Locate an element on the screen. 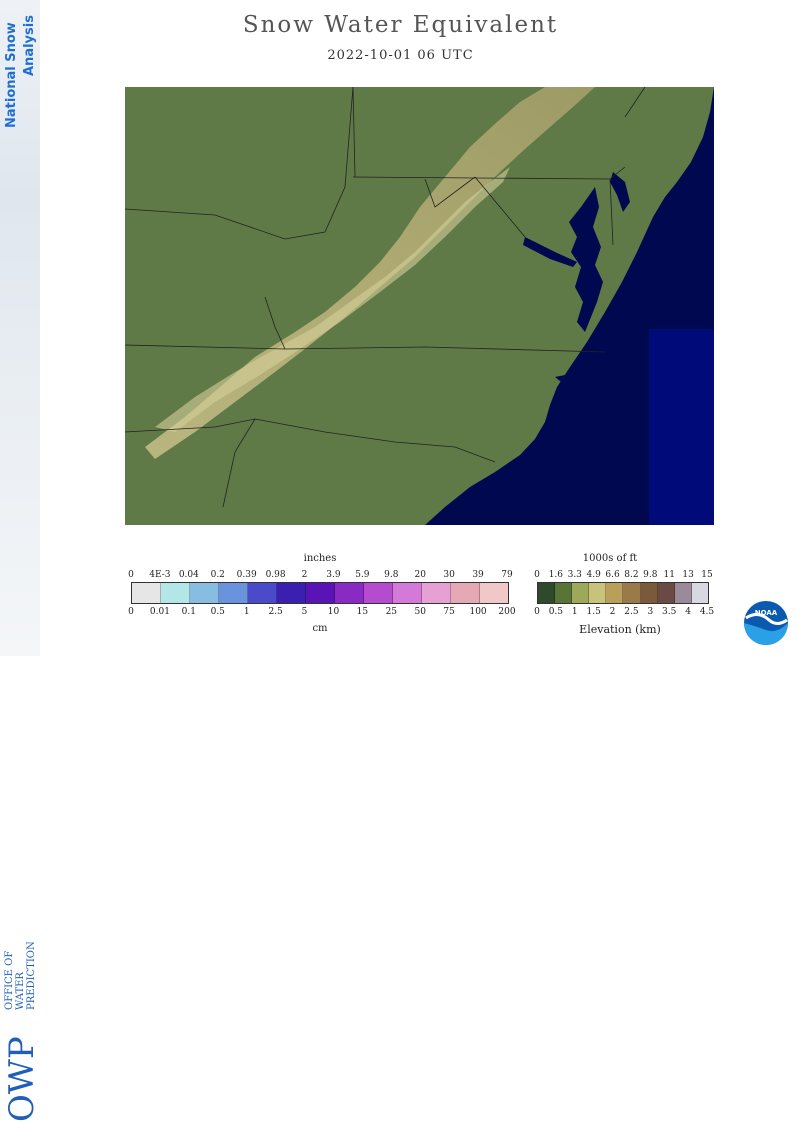 The height and width of the screenshot is (1122, 801). owp-logo-line2: WATER is located at coordinates (20, 991).